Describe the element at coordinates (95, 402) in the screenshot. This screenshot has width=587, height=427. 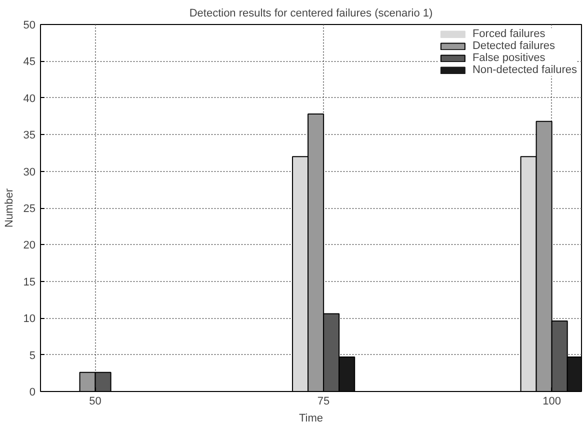
I see `x-tick-label: 50` at that location.